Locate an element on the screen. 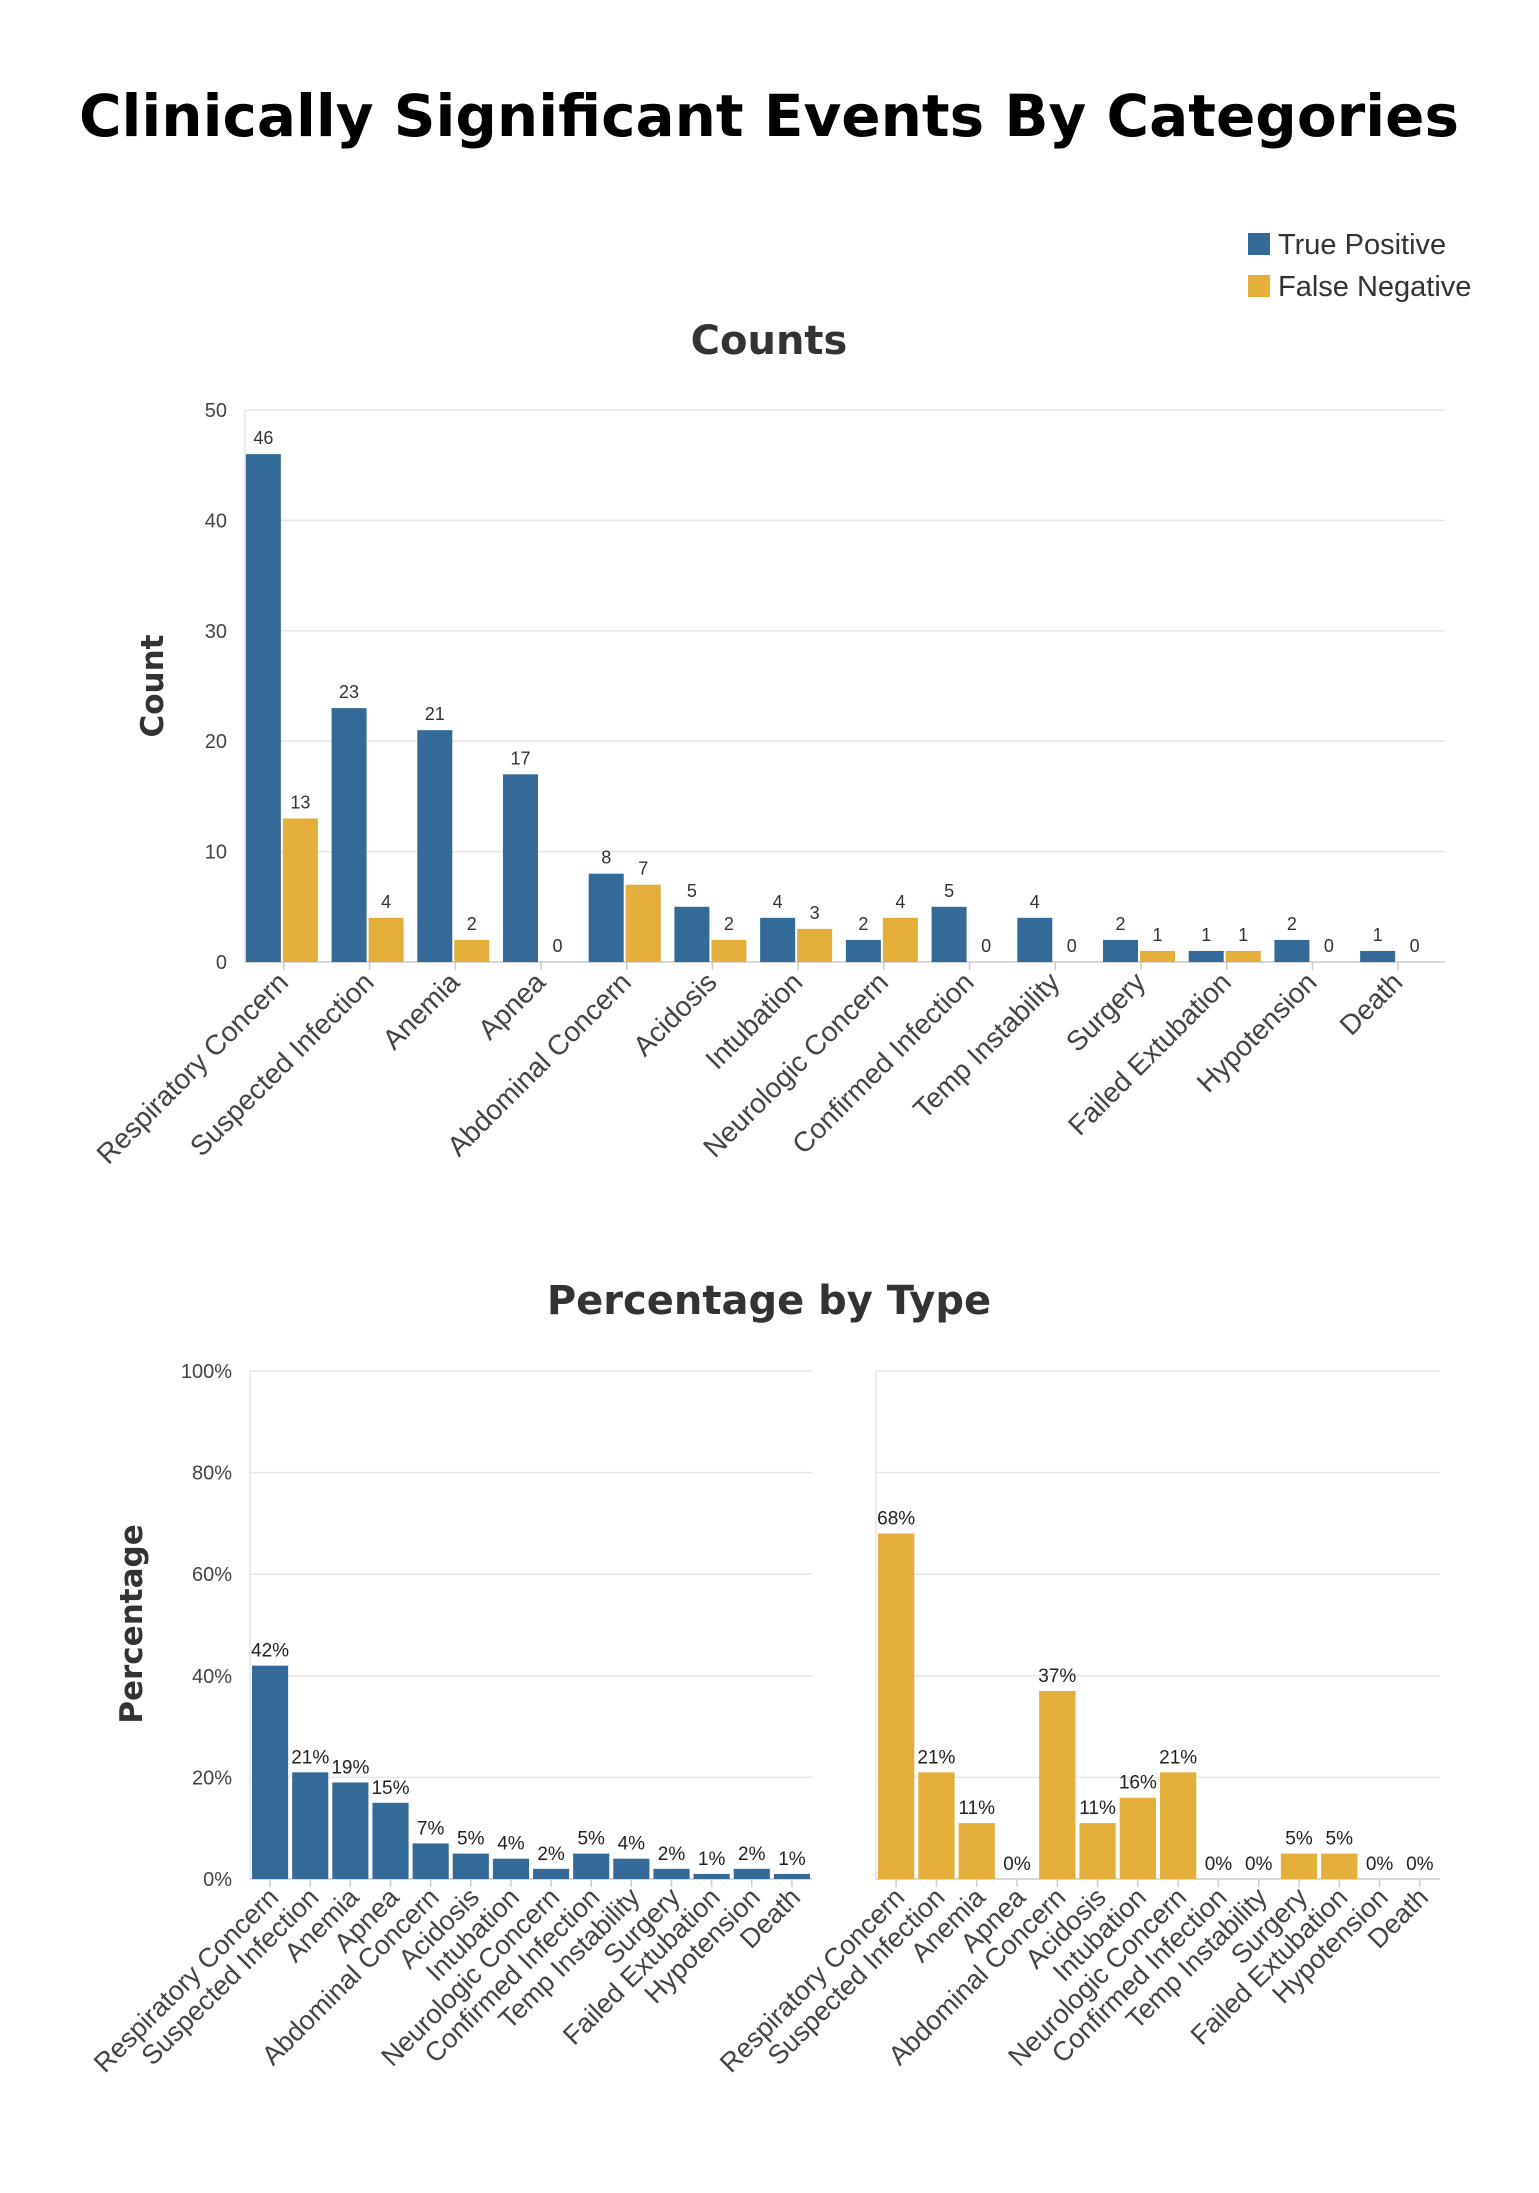  counts-chart-title: Counts is located at coordinates (769, 341).